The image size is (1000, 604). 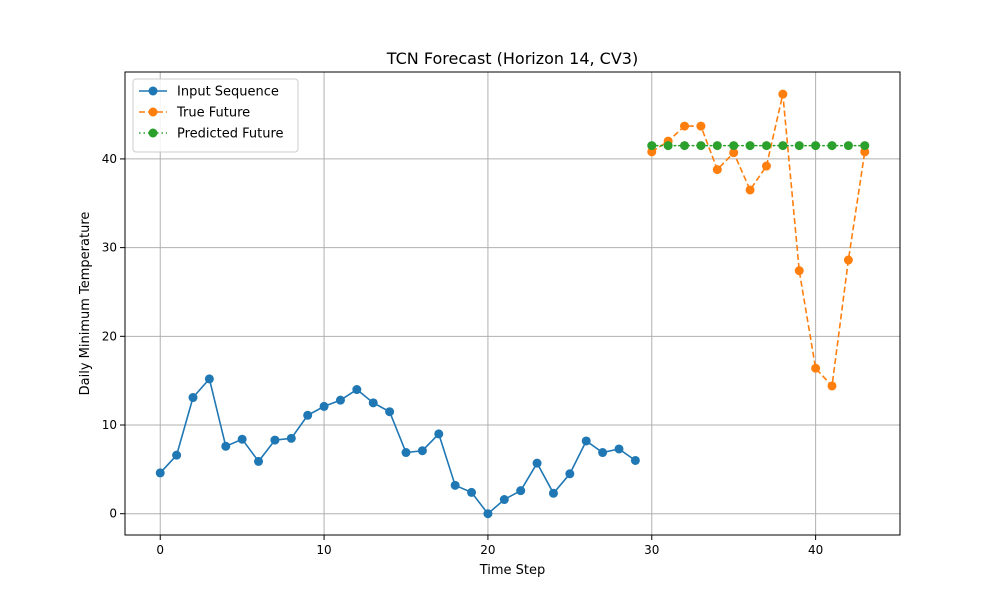 I want to click on legend-item: Predicted Future, so click(x=211, y=134).